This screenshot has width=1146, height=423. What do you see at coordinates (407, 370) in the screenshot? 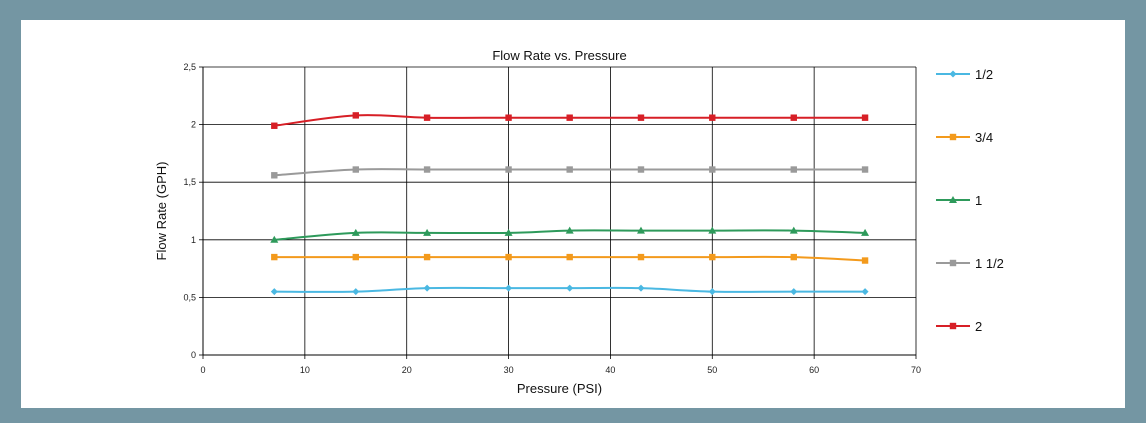
I see `x-tick-label: 20` at bounding box center [407, 370].